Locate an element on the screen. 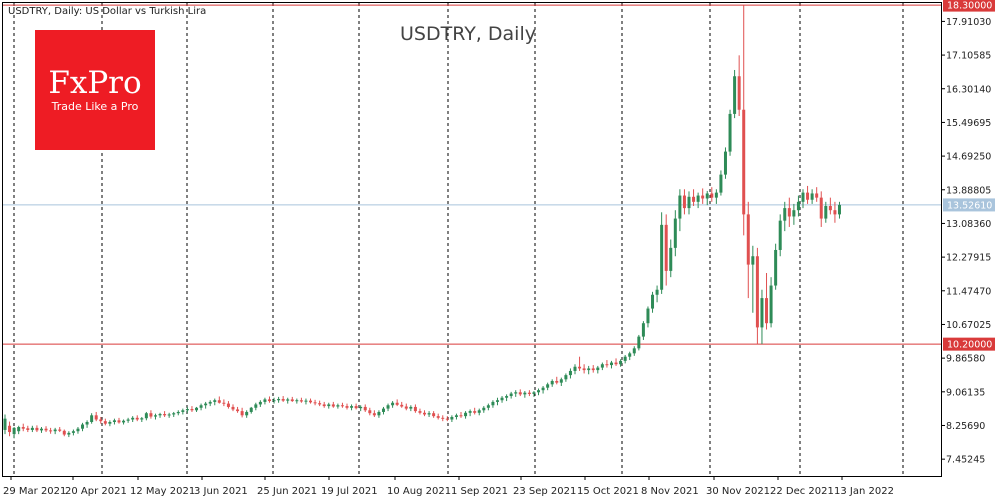 Image resolution: width=1000 pixels, height=500 pixels. y-tick-label: 7.45245 is located at coordinates (965, 460).